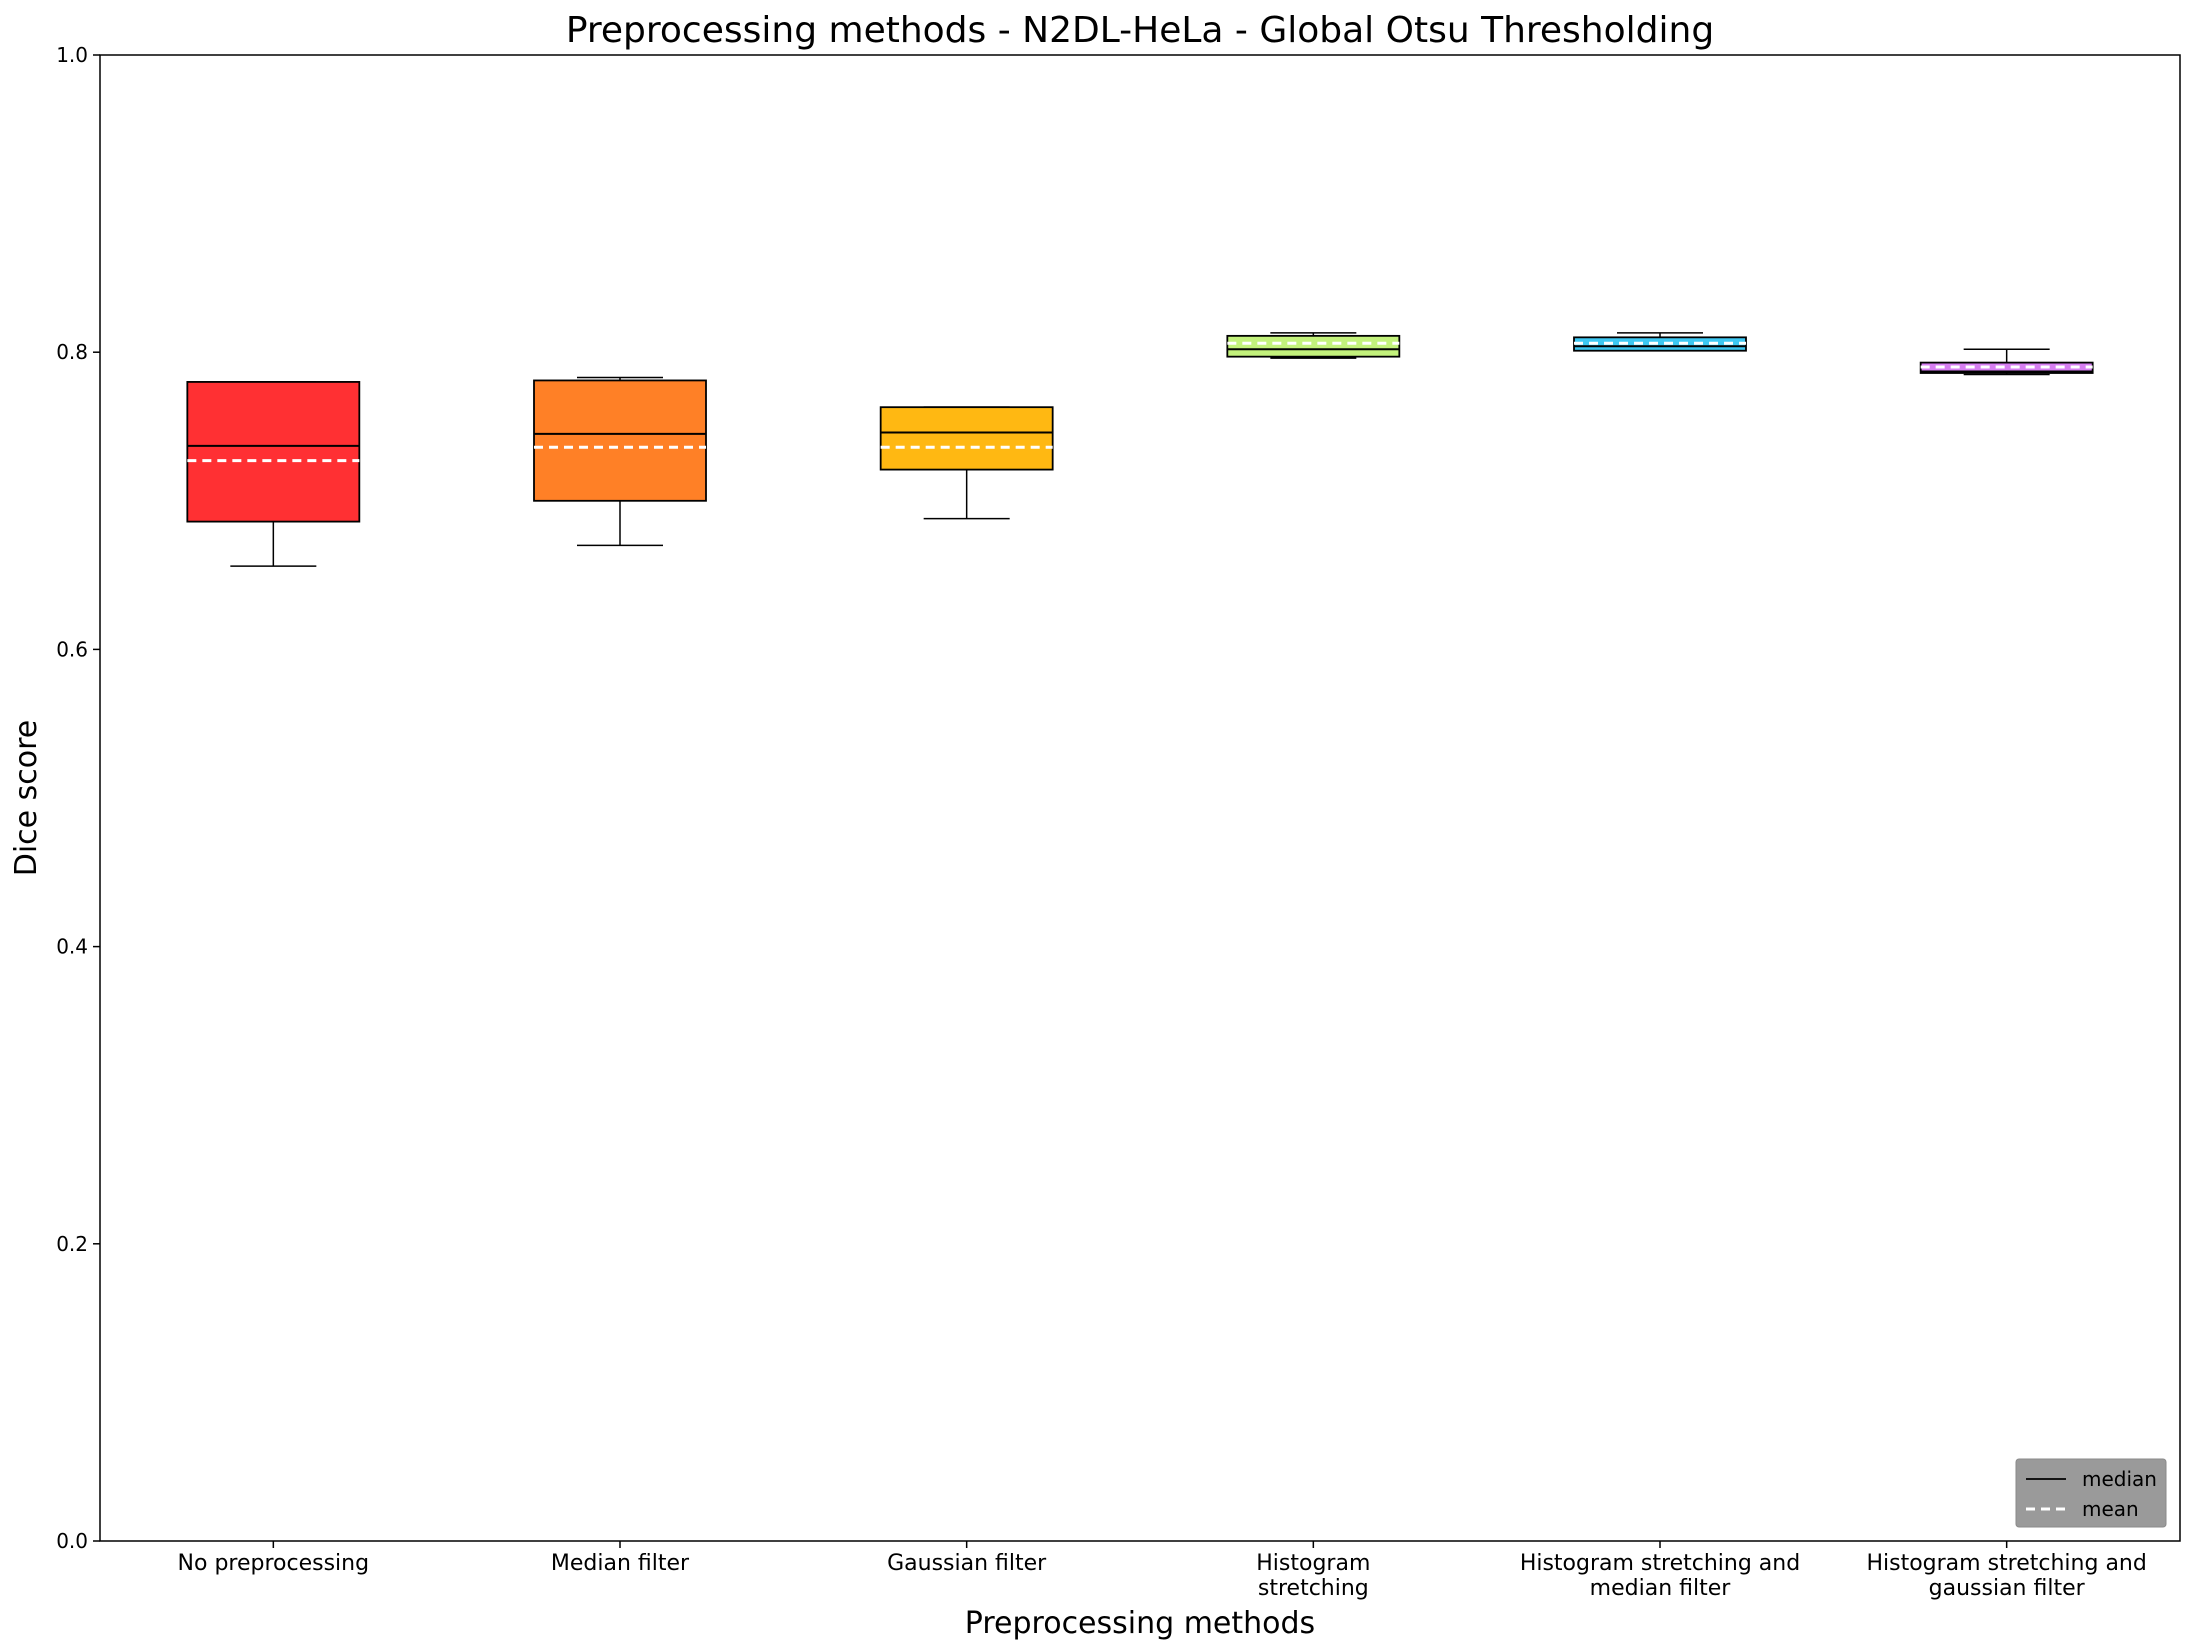  Describe the element at coordinates (72, 1244) in the screenshot. I see `y-tick-label: 0.2` at that location.